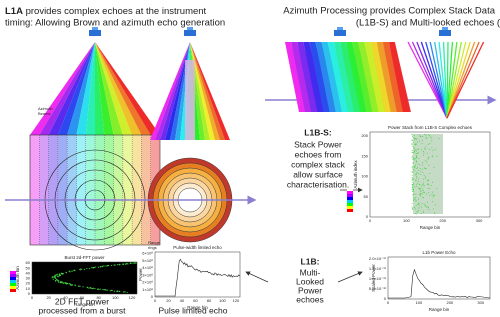  What do you see at coordinates (318, 184) in the screenshot?
I see `l1bs-text: characterisation.` at bounding box center [318, 184].